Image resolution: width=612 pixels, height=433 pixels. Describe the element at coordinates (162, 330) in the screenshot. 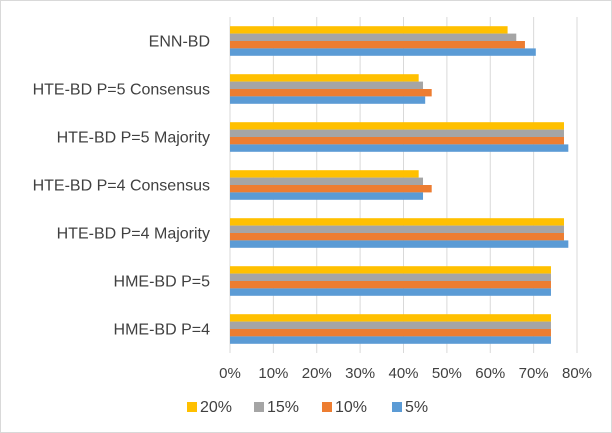

I see `category-label: HME-BD P=4` at that location.